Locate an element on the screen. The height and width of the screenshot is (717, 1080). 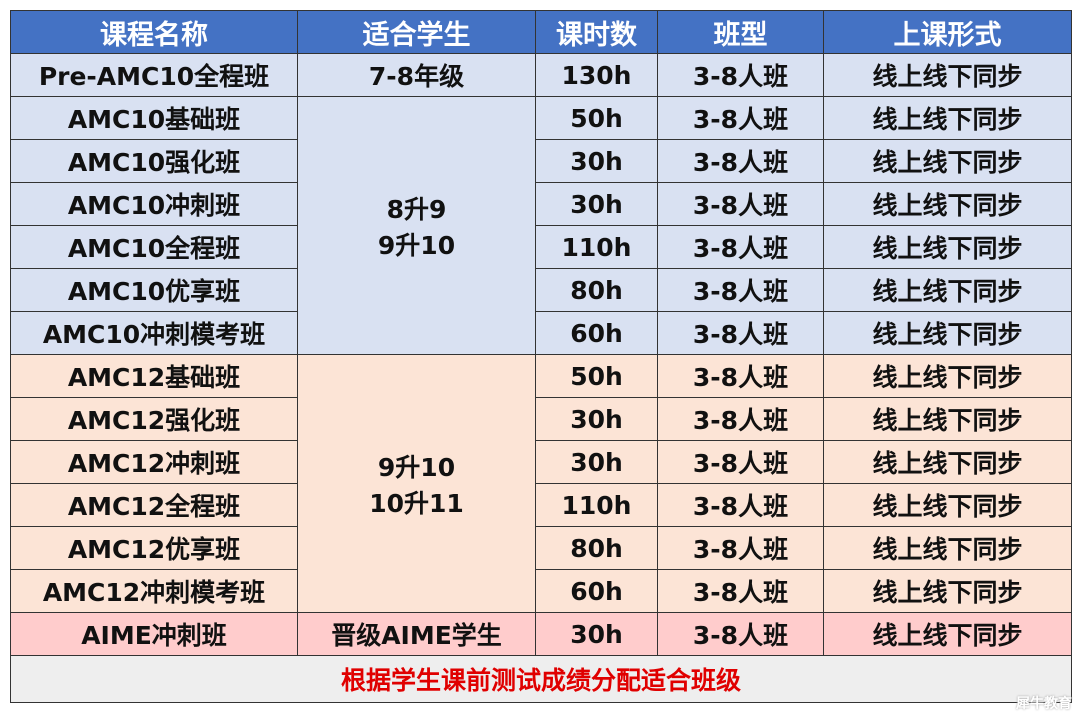
students-line: 10升11 is located at coordinates (416, 503).